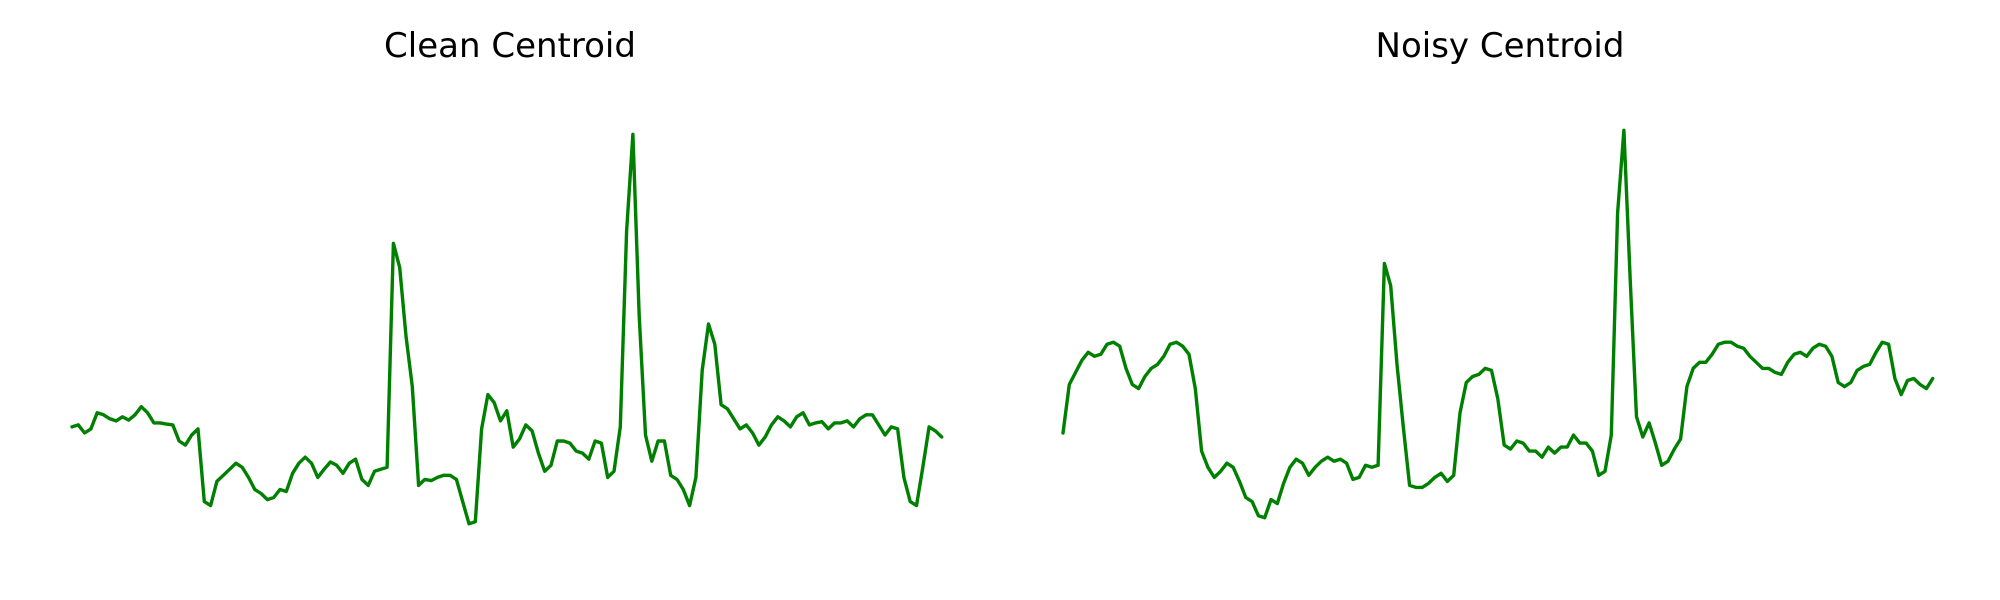  What do you see at coordinates (510, 46) in the screenshot?
I see `clean-centroid-title: Clean Centroid` at bounding box center [510, 46].